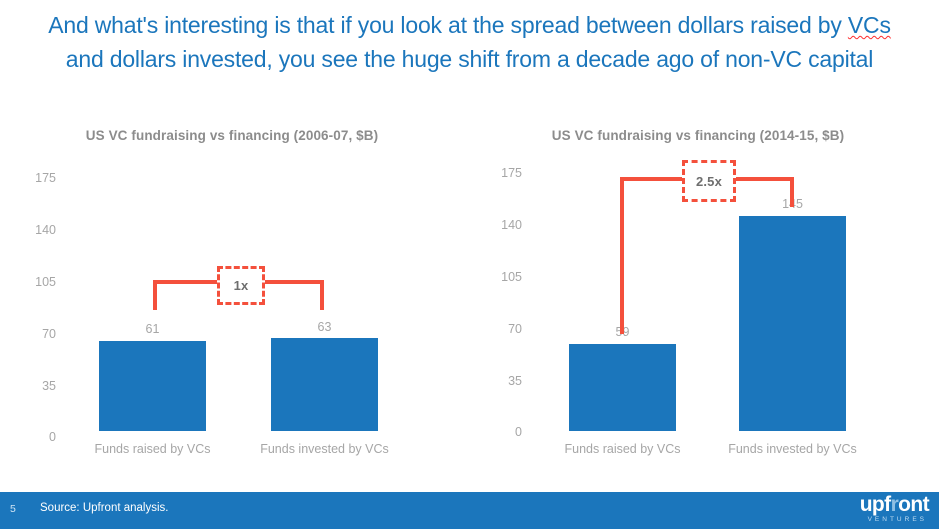 The image size is (939, 529). Describe the element at coordinates (622, 255) in the screenshot. I see `chart-right-bracket-left-stem` at that location.